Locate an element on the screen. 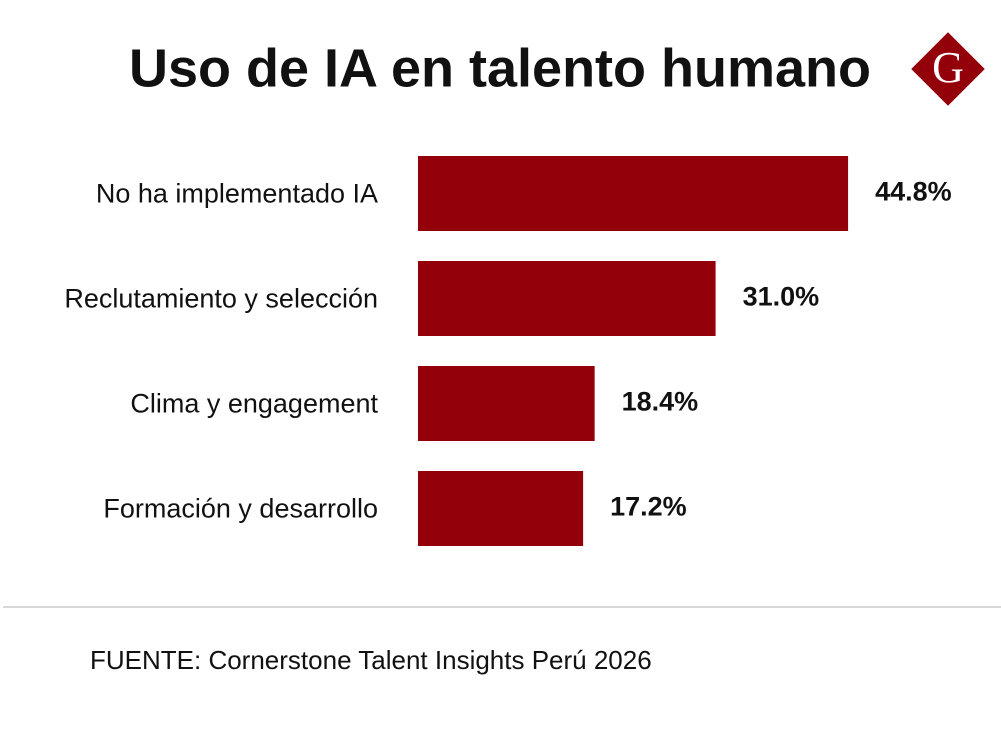  value-label: 31.0% is located at coordinates (781, 297).